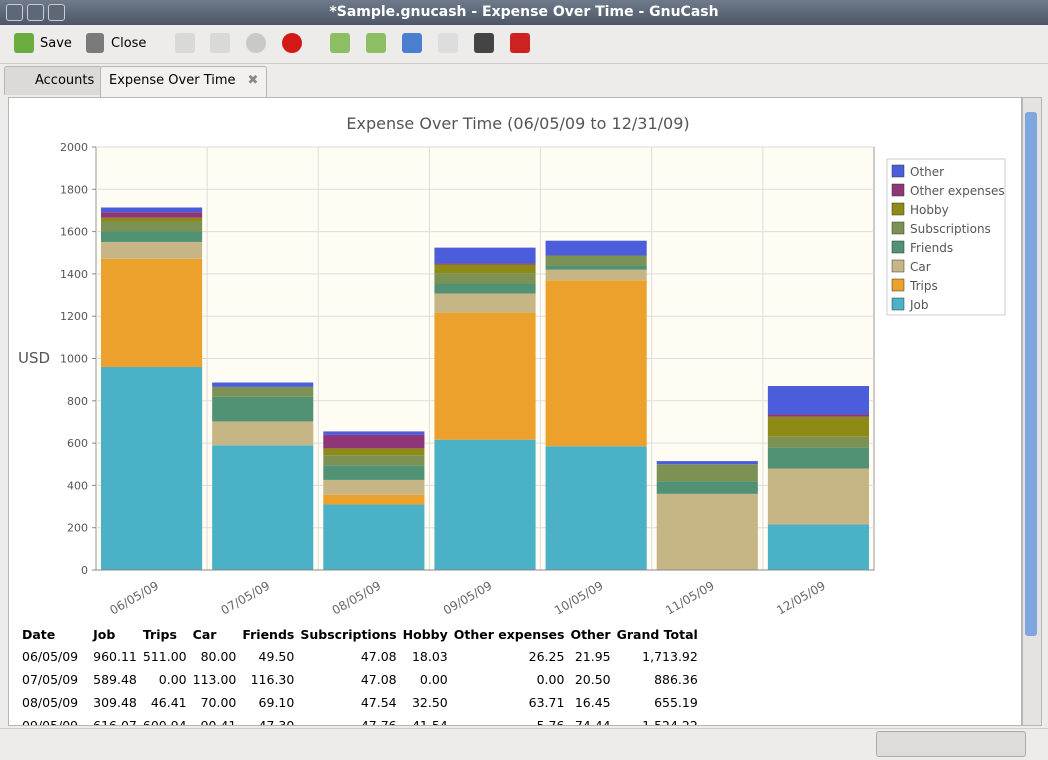 This screenshot has width=1048, height=760. I want to click on x-tick-label: 10/05/09, so click(579, 597).